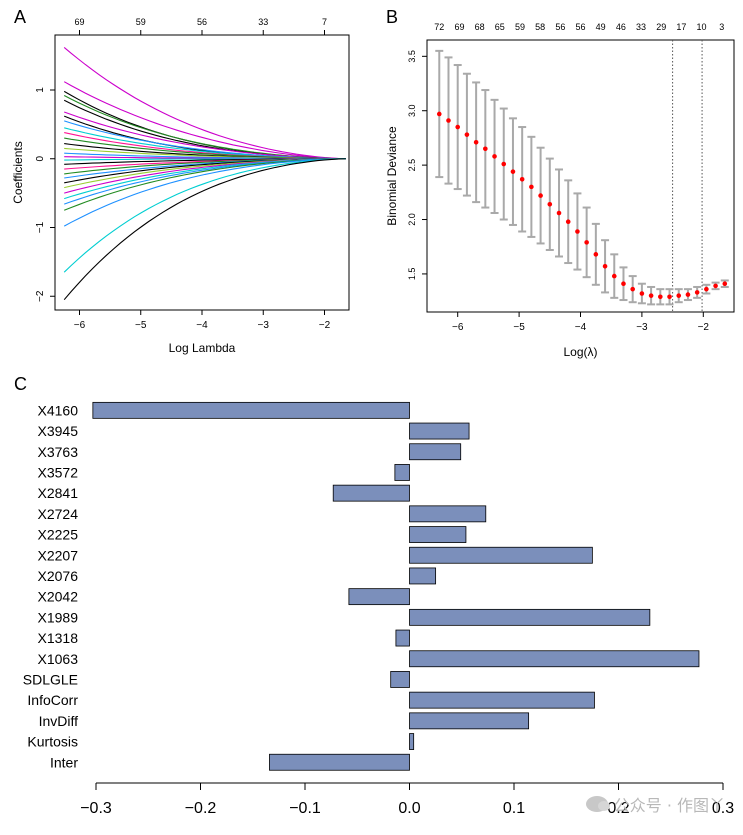  What do you see at coordinates (392, 17) in the screenshot?
I see `panel-b-letter: B` at bounding box center [392, 17].